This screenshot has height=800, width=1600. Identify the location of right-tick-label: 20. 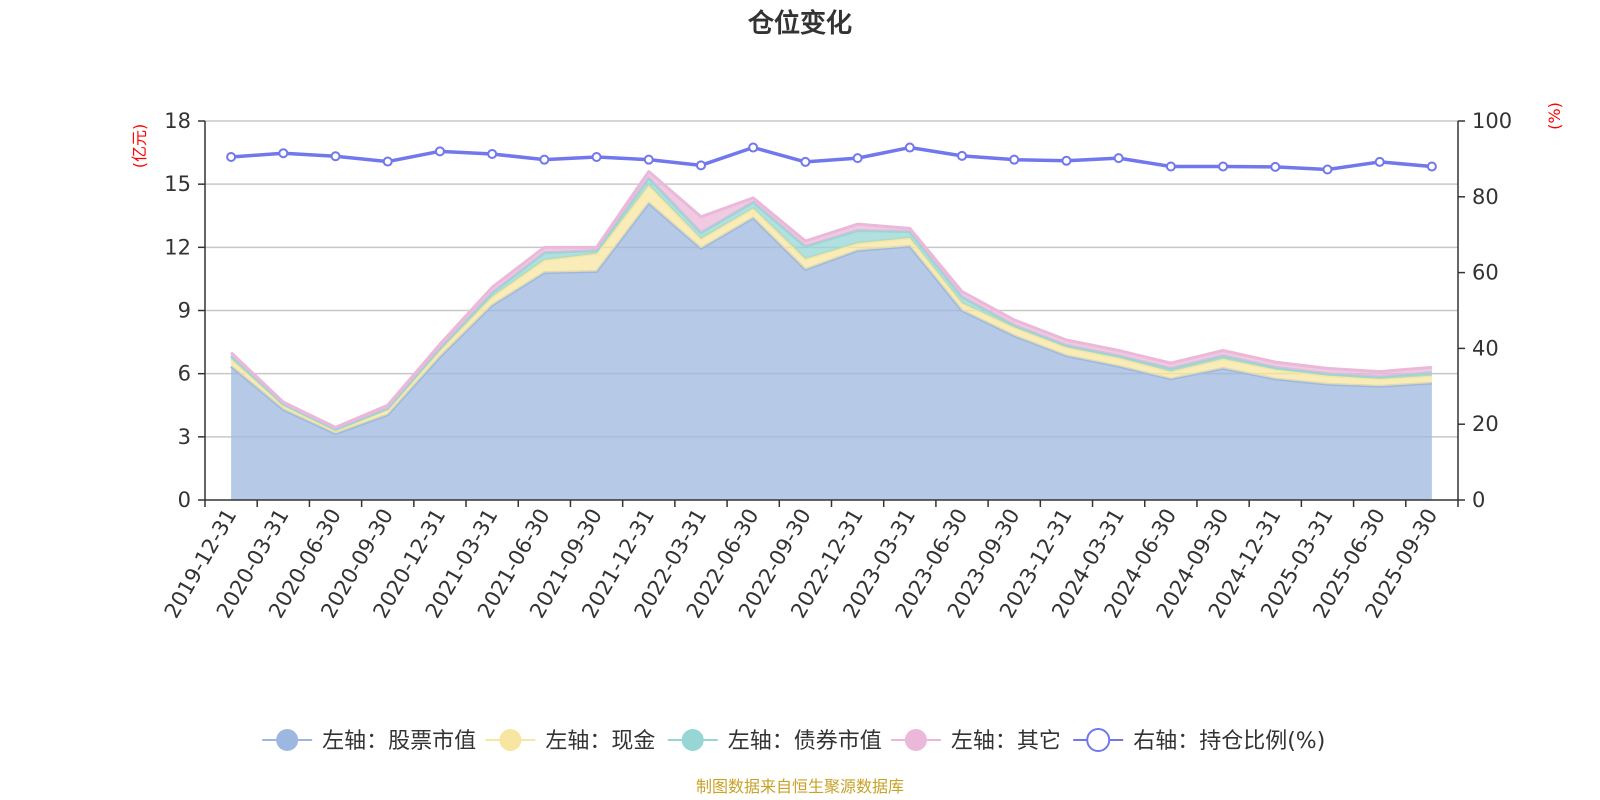
(1485, 424).